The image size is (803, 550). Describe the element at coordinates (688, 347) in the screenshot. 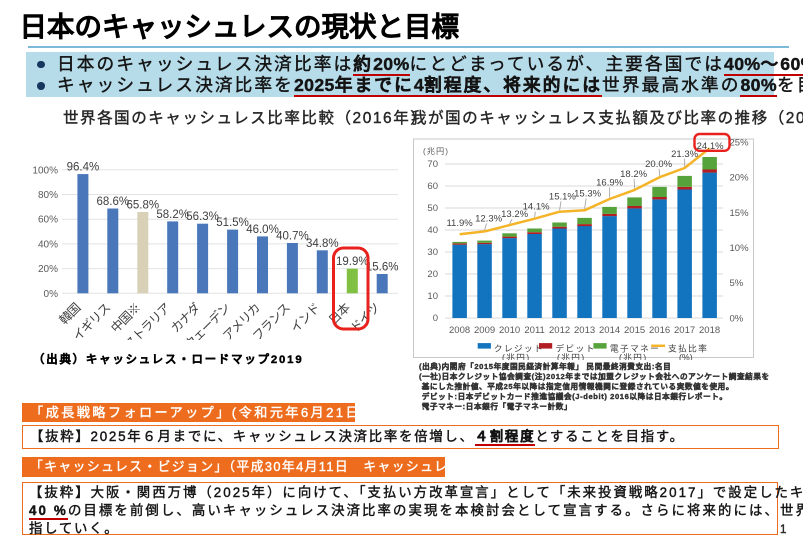

I see `svg-text: 支払比率` at that location.